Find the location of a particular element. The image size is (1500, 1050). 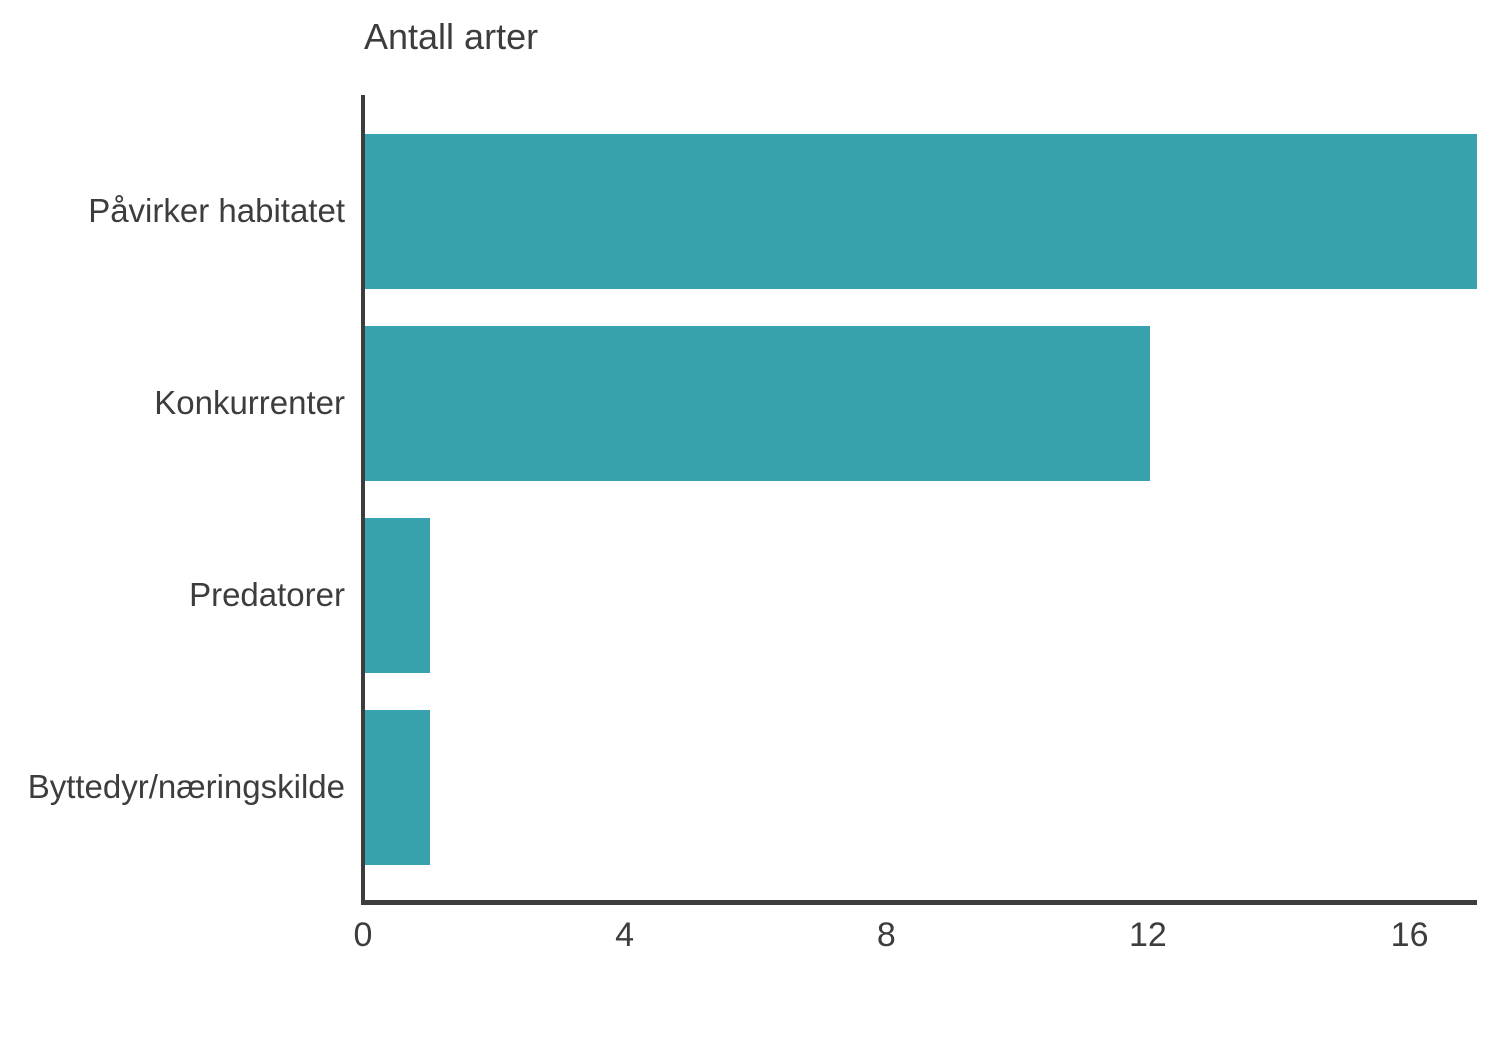

category-label: Påvirker habitatet is located at coordinates (216, 210).